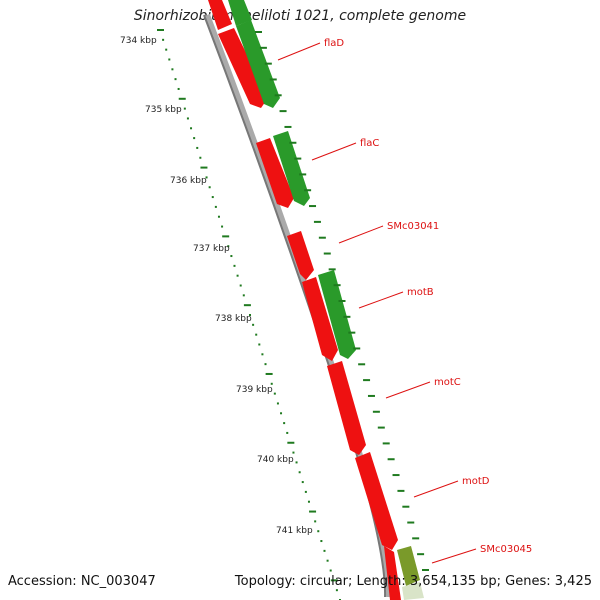 This screenshot has height=600, width=600. I want to click on leader-SMc03041, so click(361, 234).